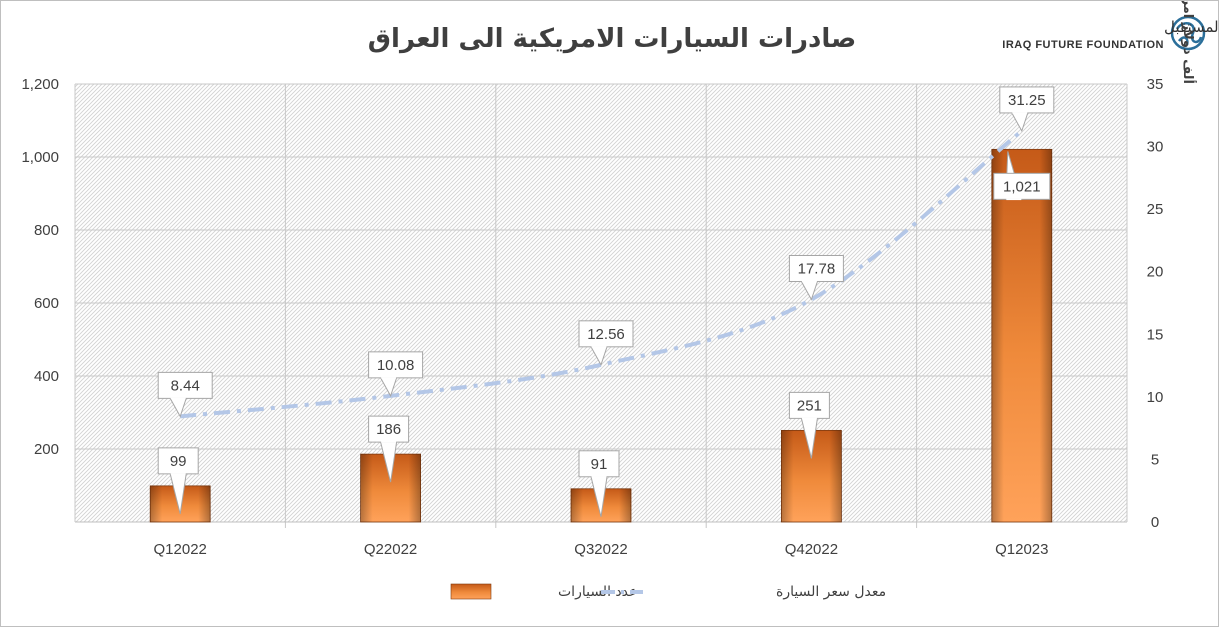  I want to click on data-label: 251, so click(809, 405).